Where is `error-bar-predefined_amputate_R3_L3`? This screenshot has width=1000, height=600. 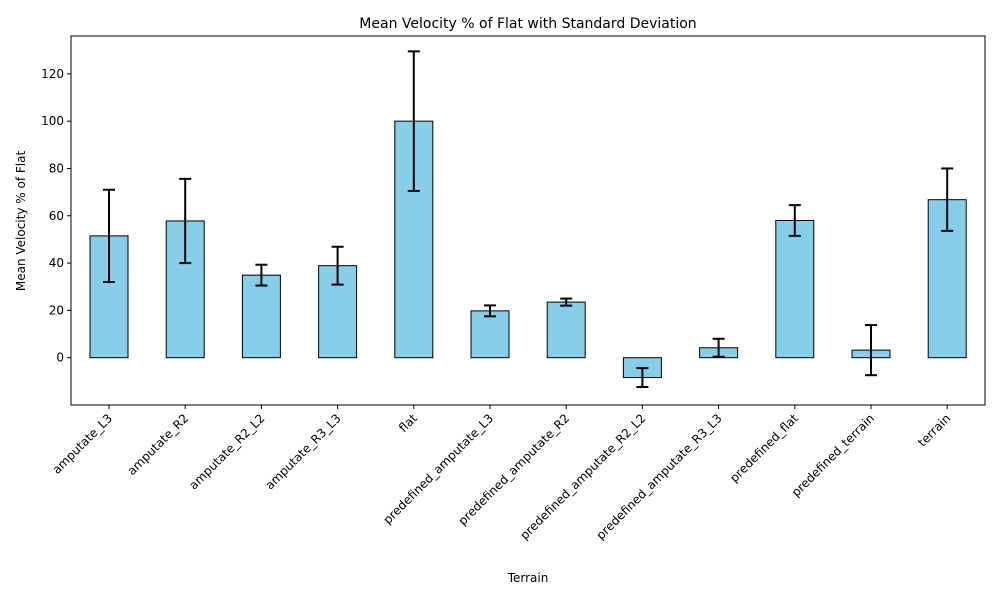
error-bar-predefined_amputate_R3_L3 is located at coordinates (718, 347).